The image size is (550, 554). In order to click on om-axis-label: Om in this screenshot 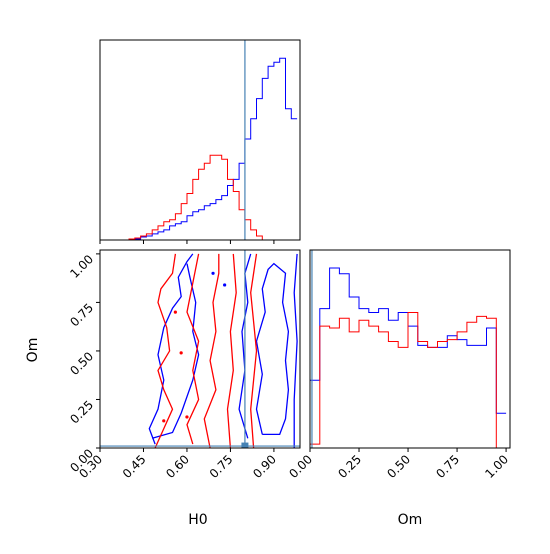, I will do `click(410, 520)`.